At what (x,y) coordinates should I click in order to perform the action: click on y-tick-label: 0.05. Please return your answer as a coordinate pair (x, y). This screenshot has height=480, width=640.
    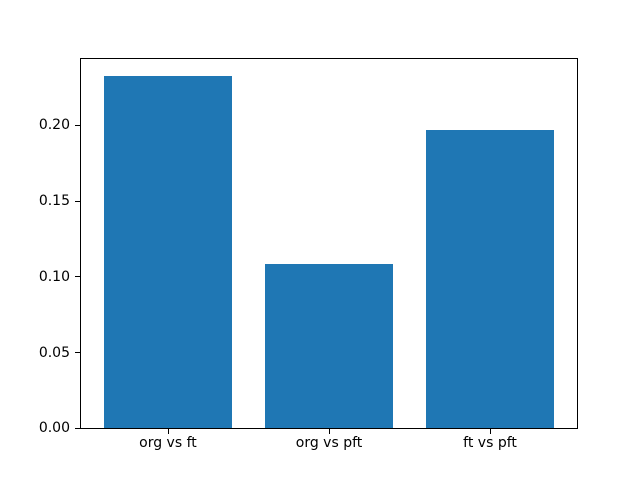
    Looking at the image, I should click on (54, 352).